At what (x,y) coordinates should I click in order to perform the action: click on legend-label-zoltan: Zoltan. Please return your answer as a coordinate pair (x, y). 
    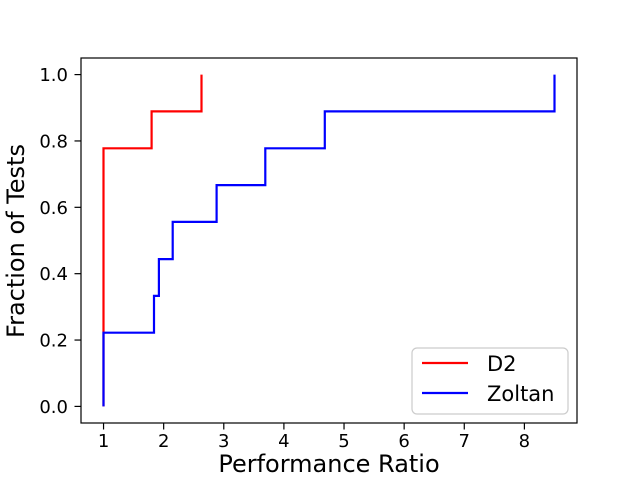
    Looking at the image, I should click on (520, 394).